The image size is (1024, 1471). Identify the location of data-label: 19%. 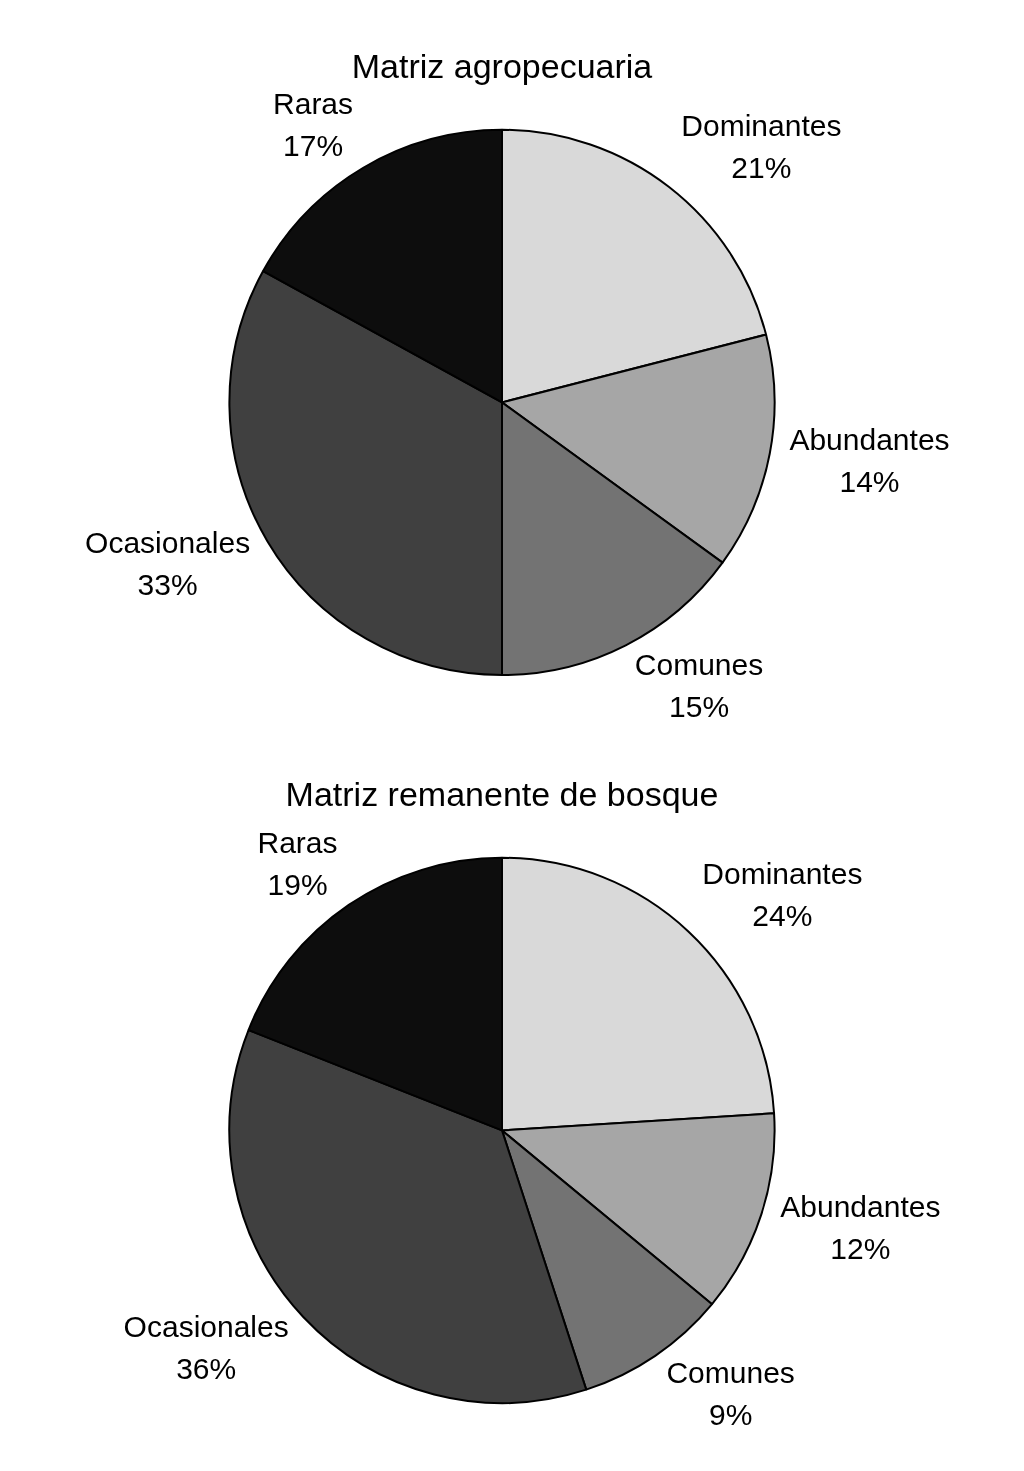
(297, 884).